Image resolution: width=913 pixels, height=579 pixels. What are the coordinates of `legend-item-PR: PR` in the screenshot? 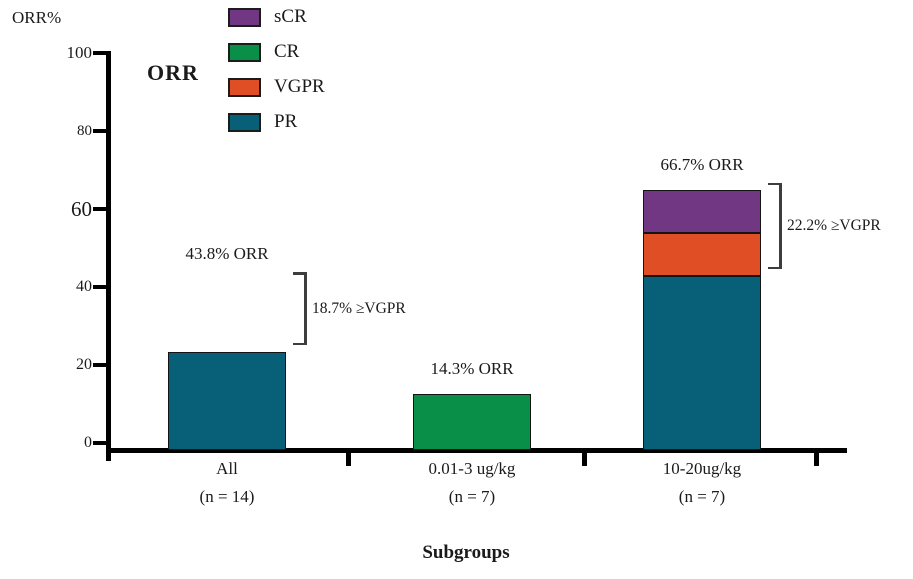 It's located at (276, 122).